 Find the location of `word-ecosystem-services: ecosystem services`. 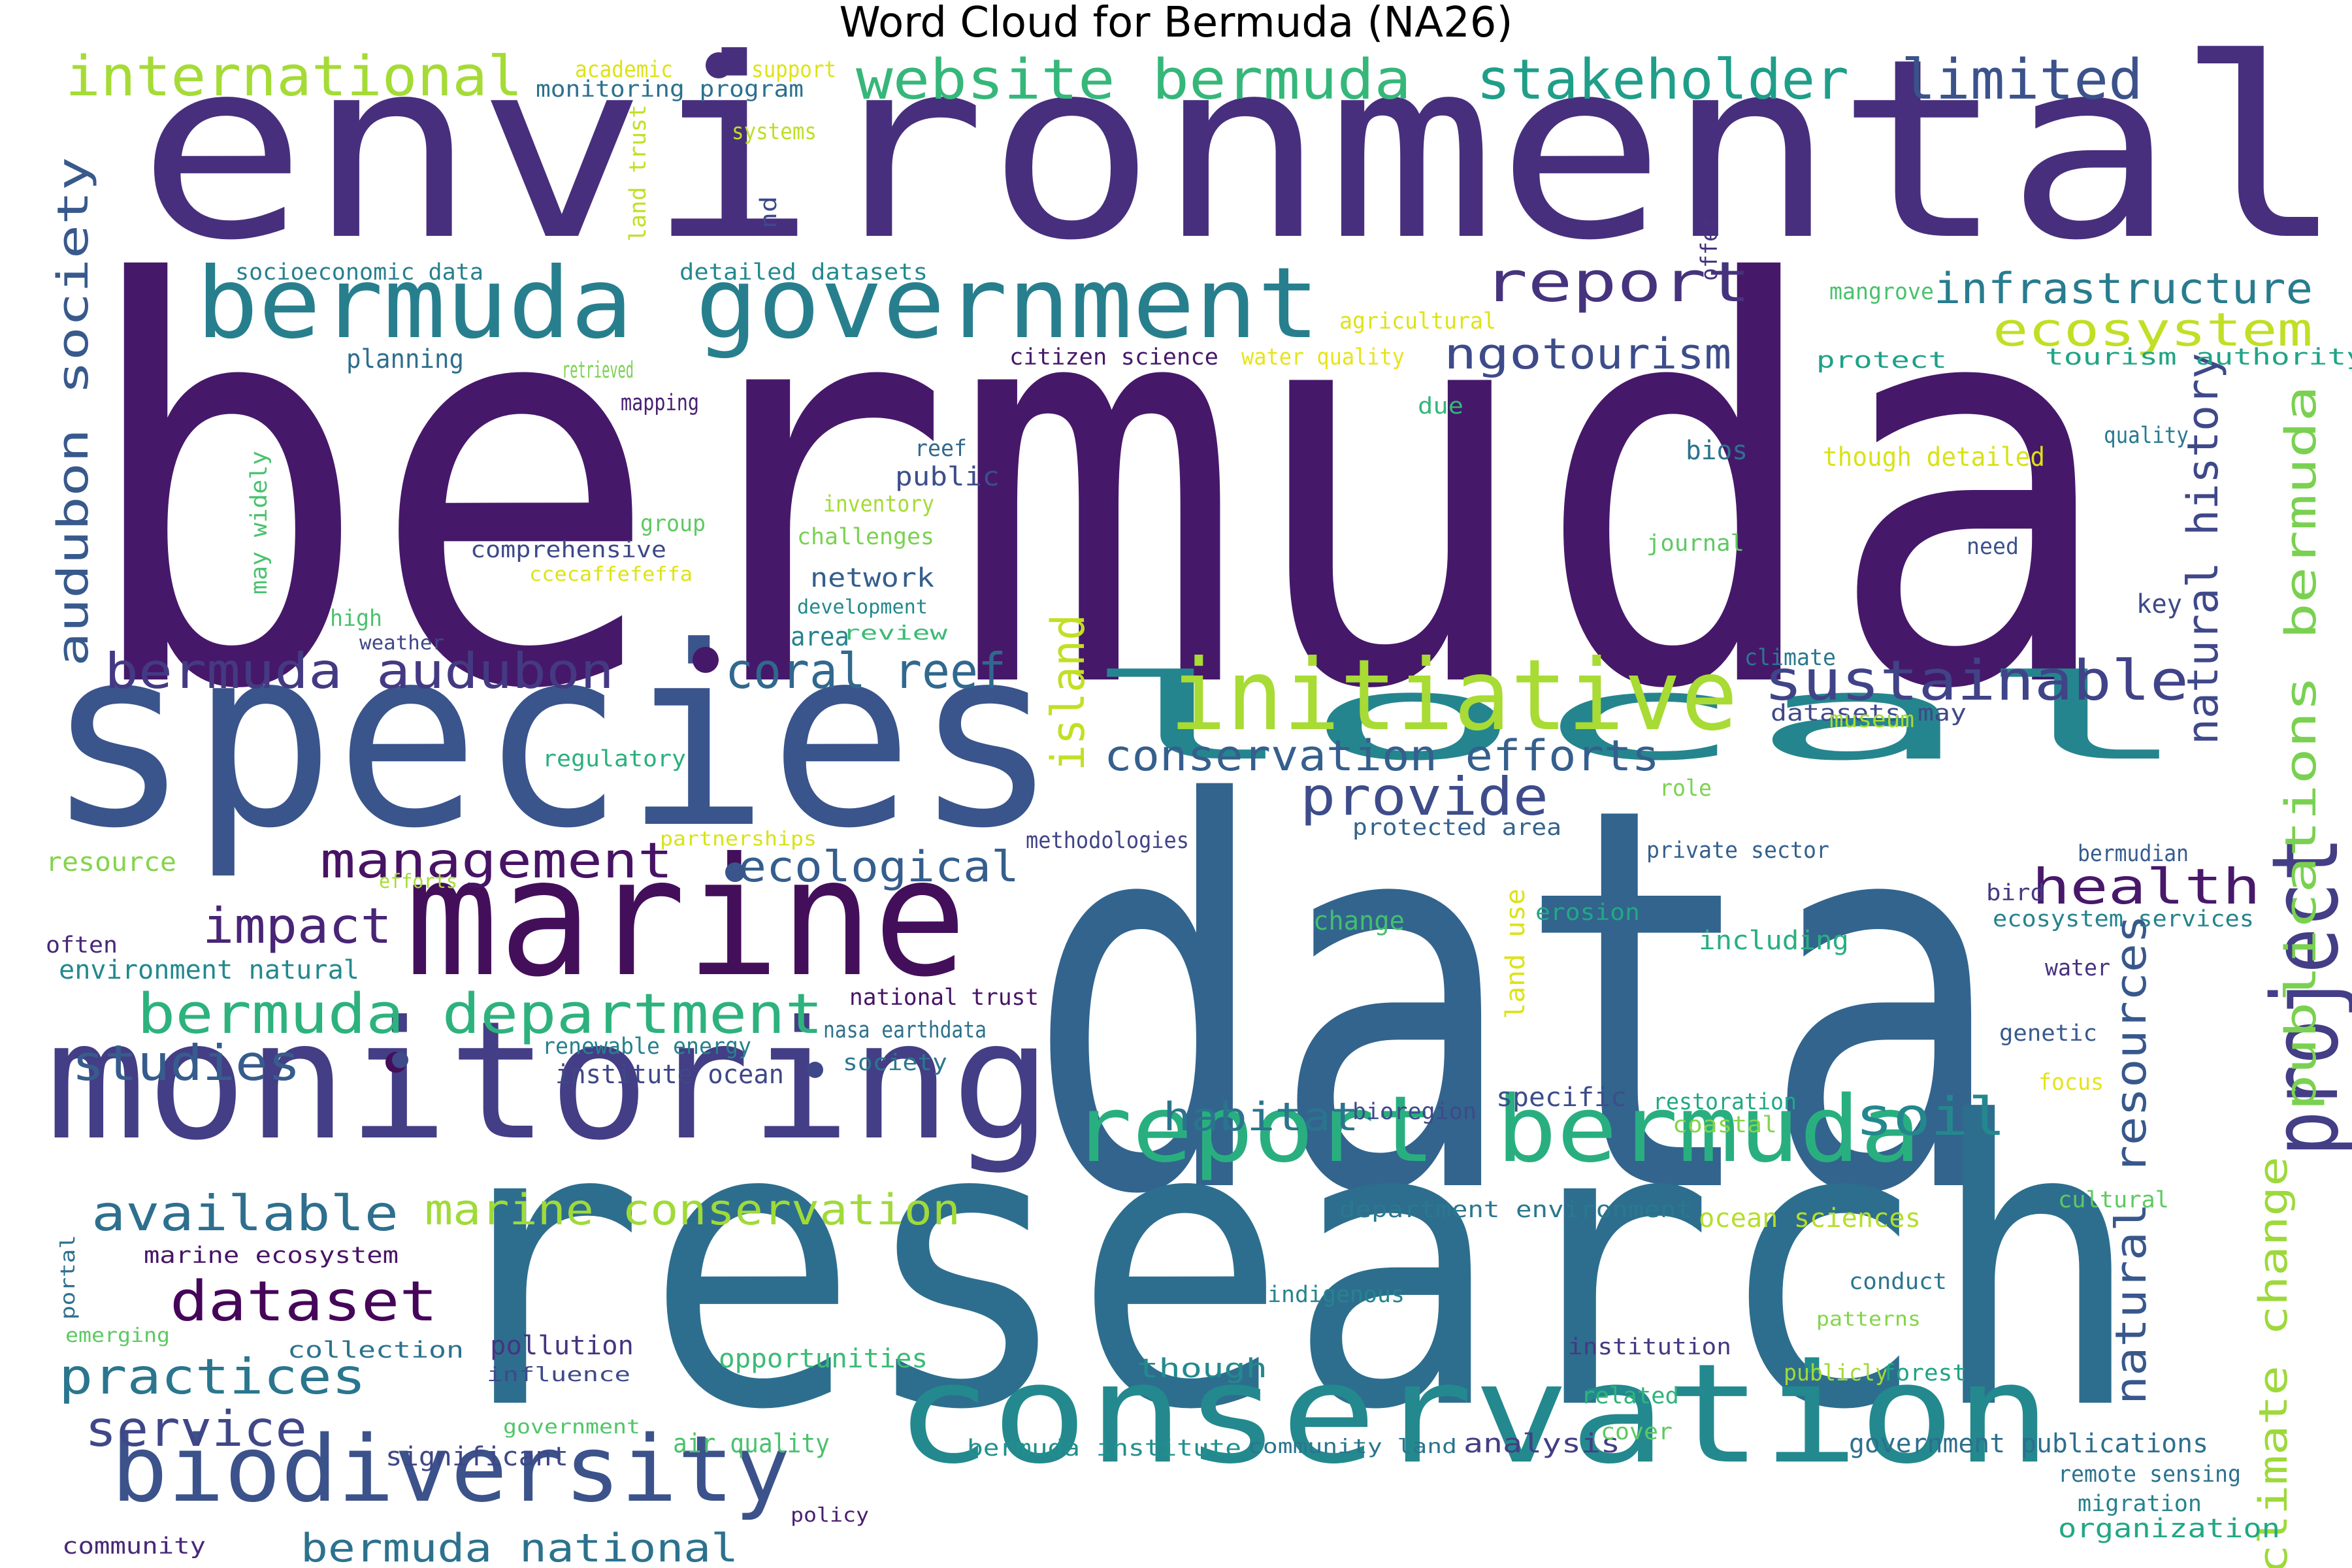

word-ecosystem-services: ecosystem services is located at coordinates (2123, 919).